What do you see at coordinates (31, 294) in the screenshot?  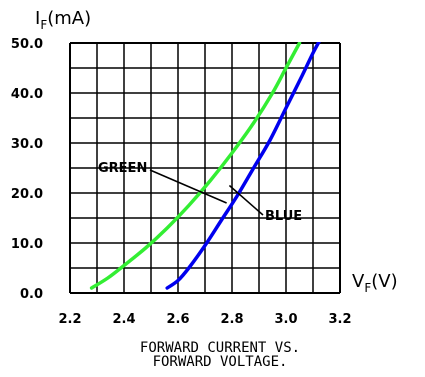 I see `y-tick-label: 0.0` at bounding box center [31, 294].